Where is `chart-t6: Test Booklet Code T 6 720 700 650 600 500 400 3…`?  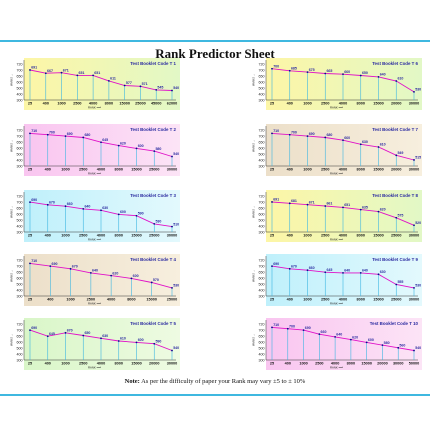 chart-t6: Test Booklet Code T 6 720 700 650 600 500 400 3… is located at coordinates (337, 84).